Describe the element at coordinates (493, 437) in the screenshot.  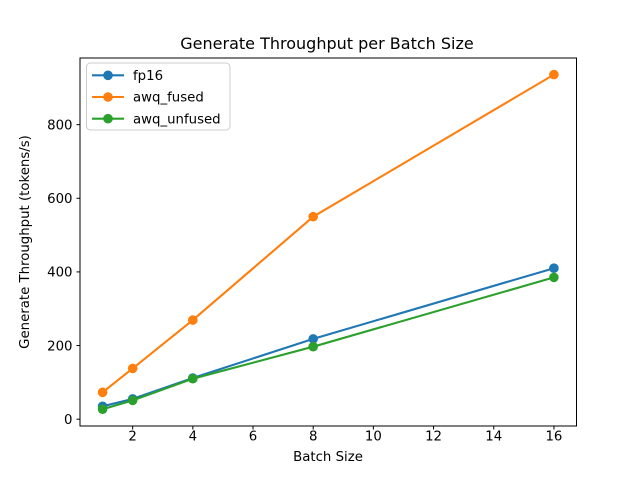
I see `x-tick-label: 14` at that location.